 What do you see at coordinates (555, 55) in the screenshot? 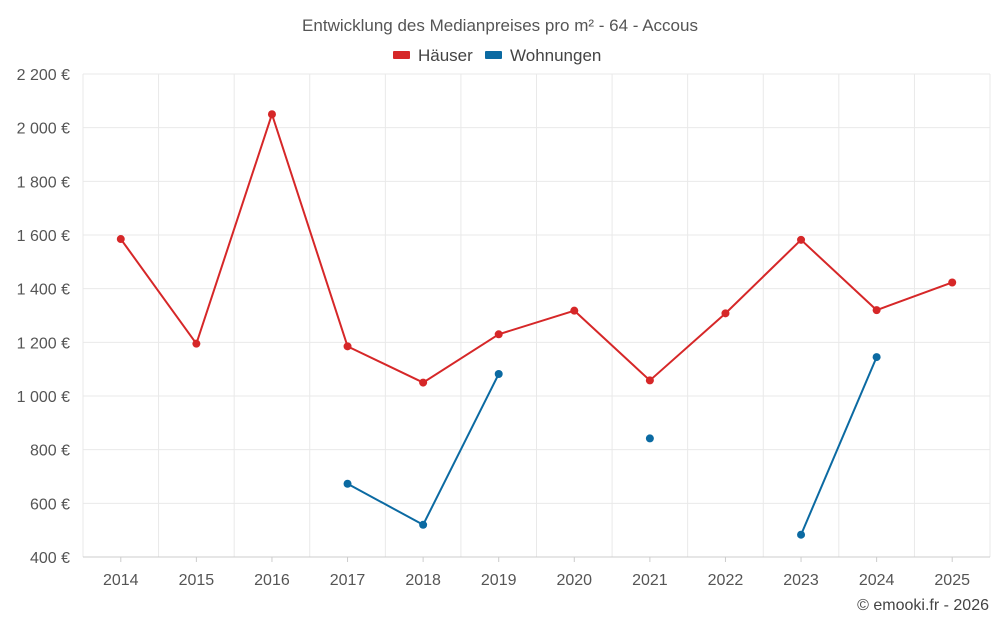
I see `legend-label-wohnungen: Wohnungen` at bounding box center [555, 55].